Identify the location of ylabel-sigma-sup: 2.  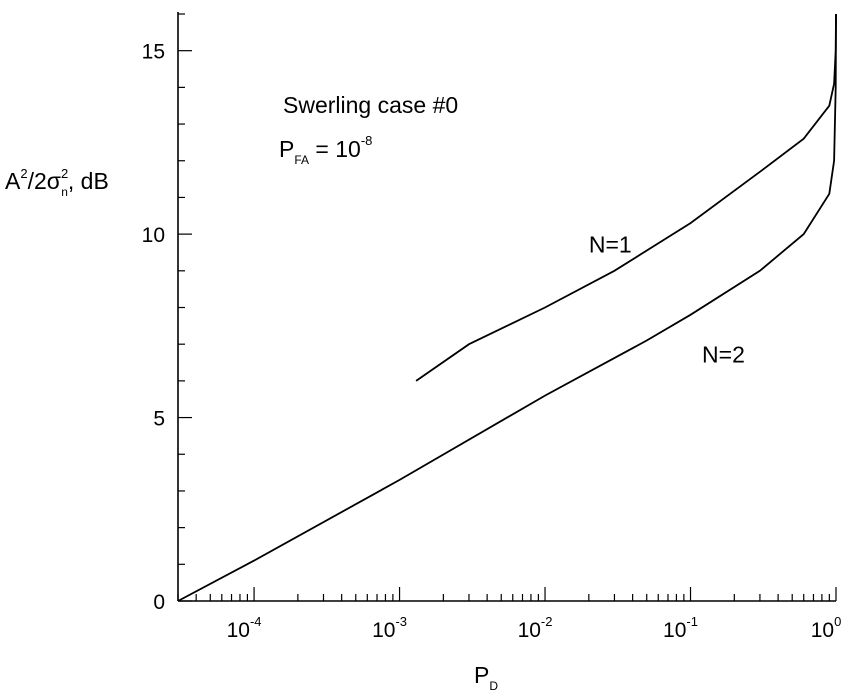
(64, 173).